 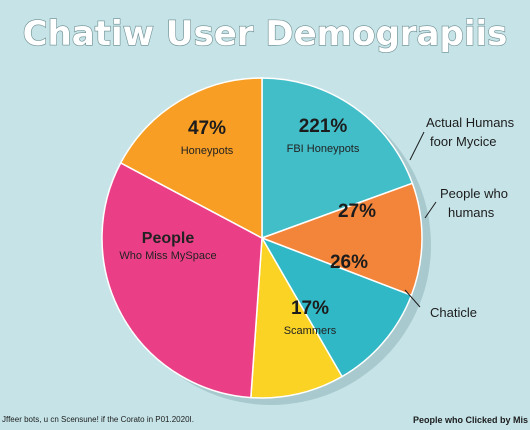 What do you see at coordinates (463, 141) in the screenshot?
I see `callout-line-2: foor Mycice` at bounding box center [463, 141].